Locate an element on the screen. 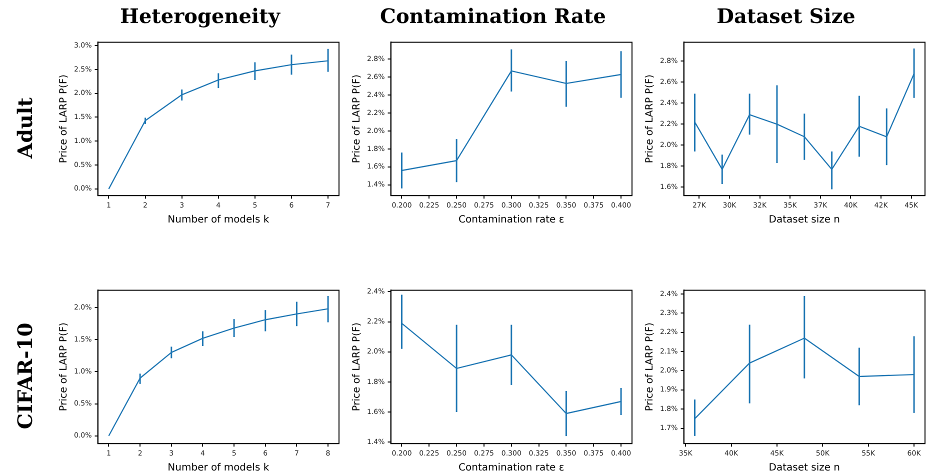 This screenshot has height=475, width=933. chart-title: Contamination Rate is located at coordinates (493, 16).